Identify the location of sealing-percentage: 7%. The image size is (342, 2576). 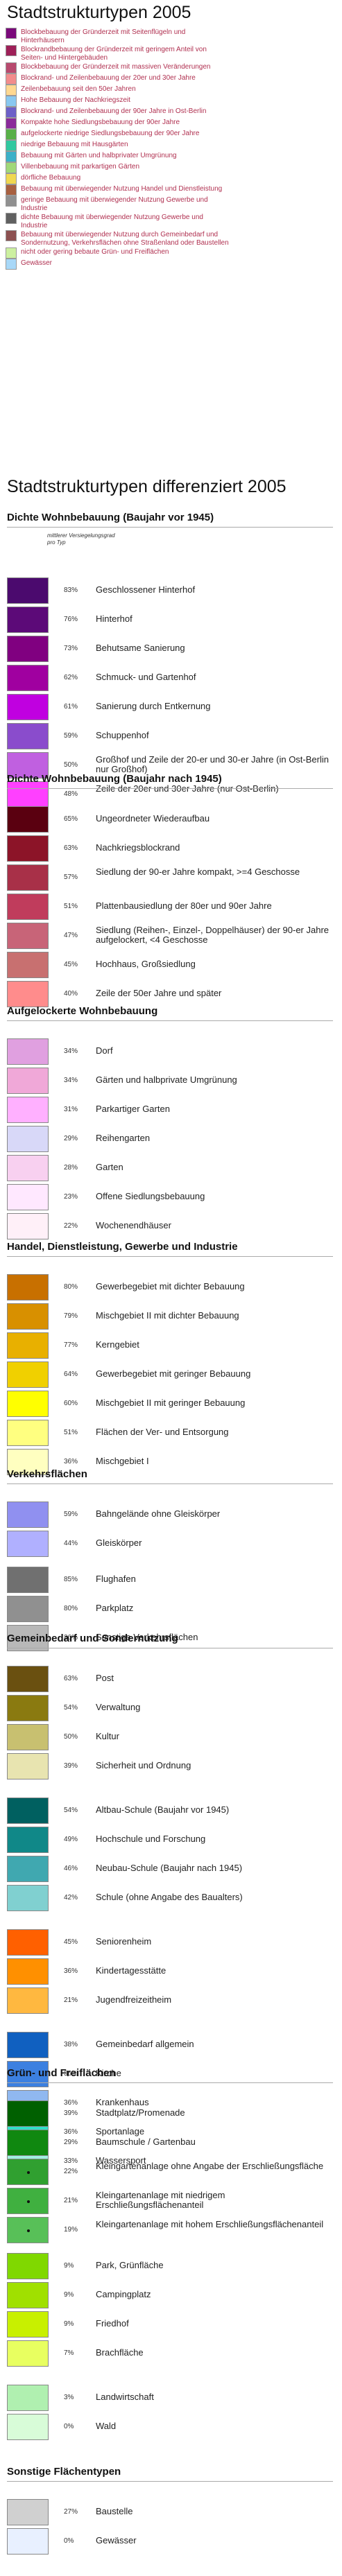
(69, 2353).